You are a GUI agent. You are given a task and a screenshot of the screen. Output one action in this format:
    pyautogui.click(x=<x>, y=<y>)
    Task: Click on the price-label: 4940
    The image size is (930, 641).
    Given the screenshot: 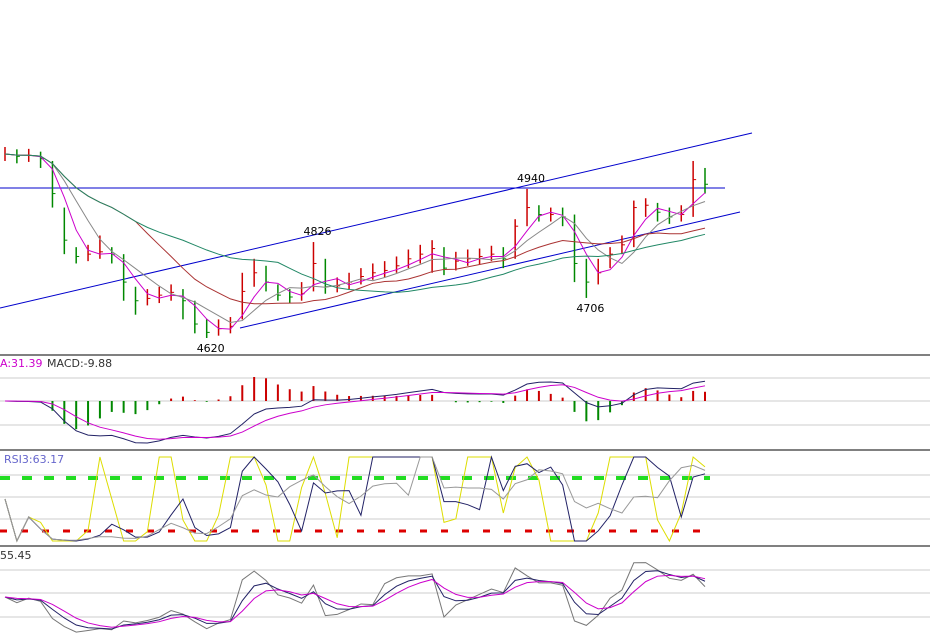 What is the action you would take?
    pyautogui.click(x=531, y=178)
    